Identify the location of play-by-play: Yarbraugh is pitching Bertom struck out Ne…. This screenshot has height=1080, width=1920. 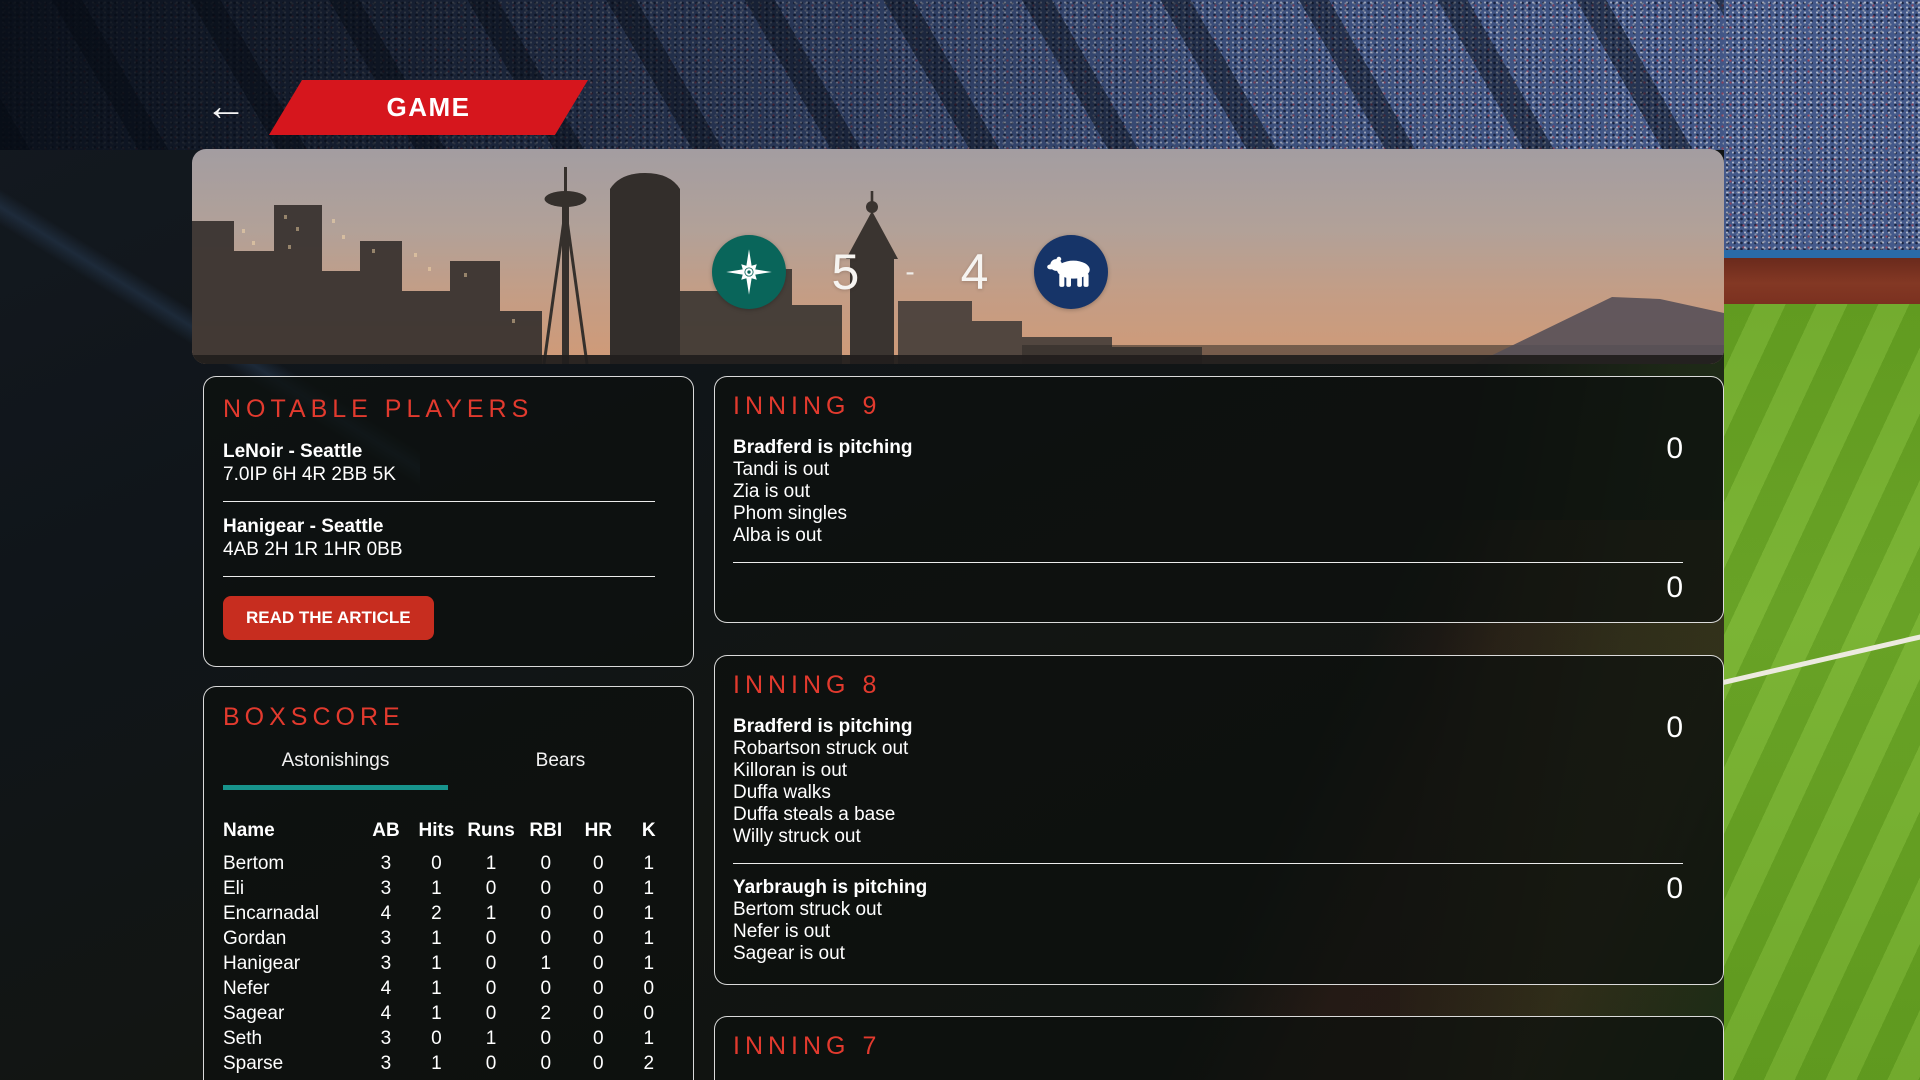
(1193, 921).